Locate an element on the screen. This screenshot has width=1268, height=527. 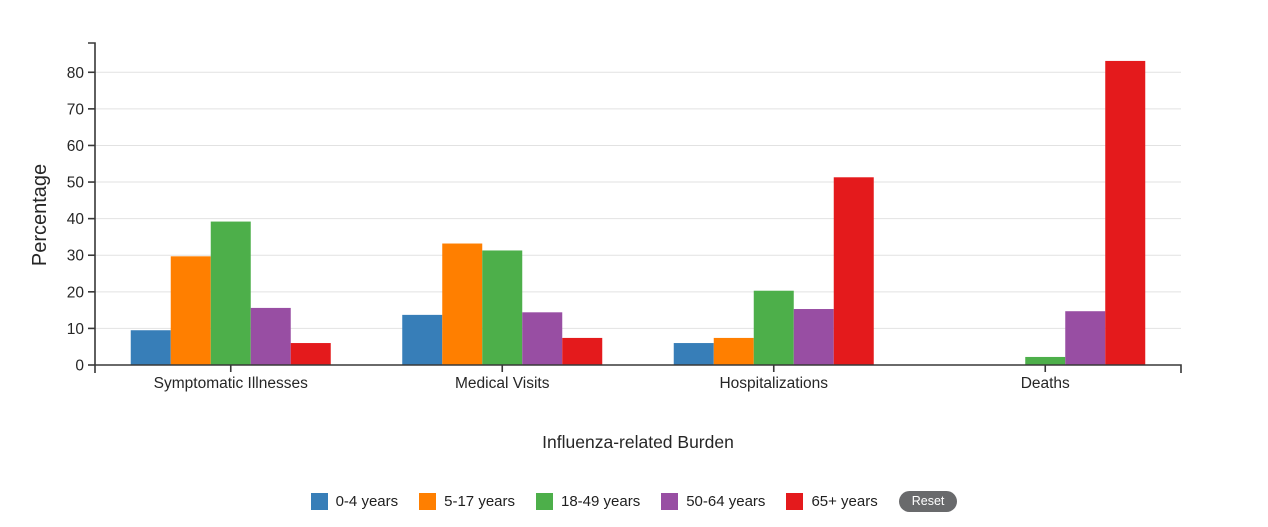
bar-50-64-years-Hospitalizations is located at coordinates (813, 337).